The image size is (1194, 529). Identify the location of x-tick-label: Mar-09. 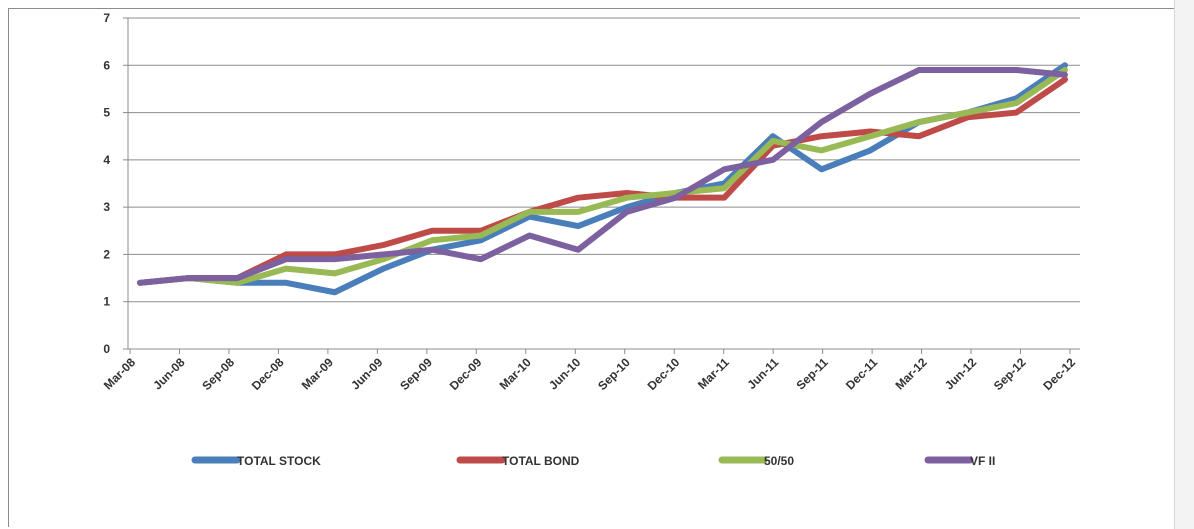
(317, 373).